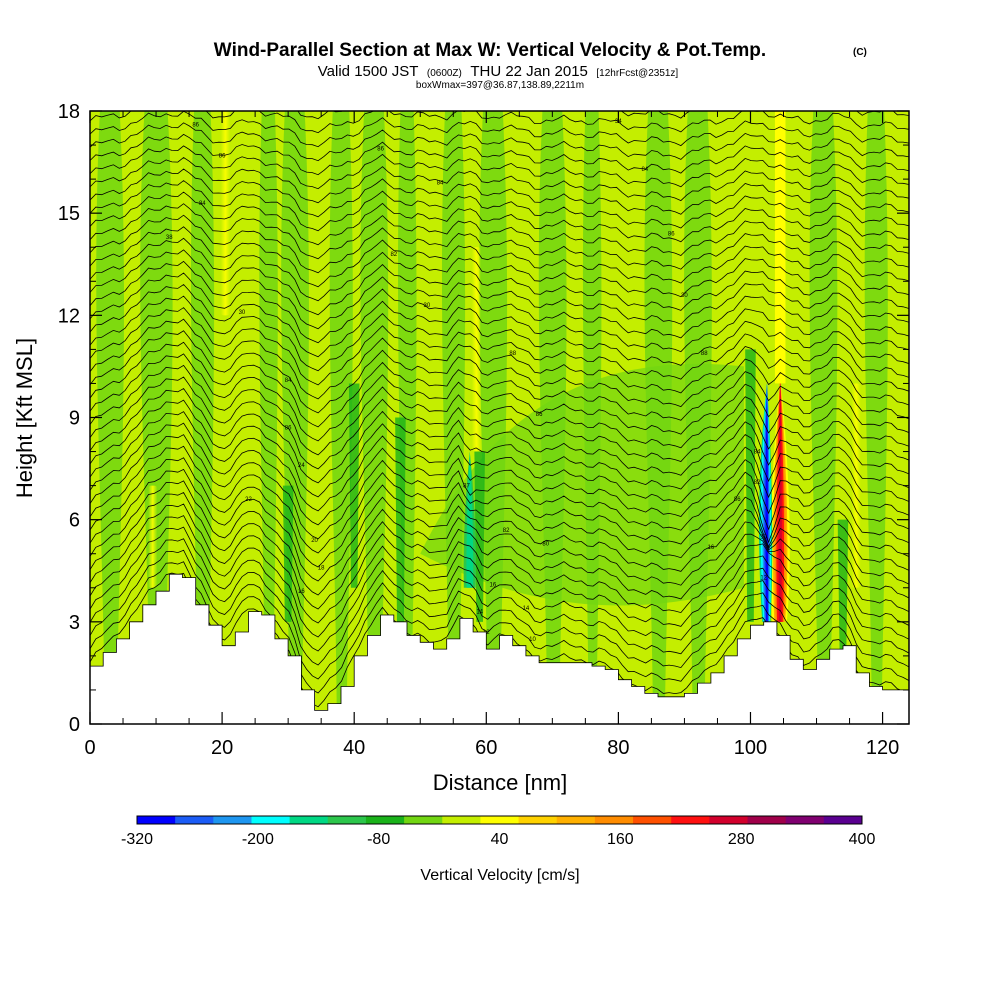  I want to click on theta-label: 87, so click(466, 487).